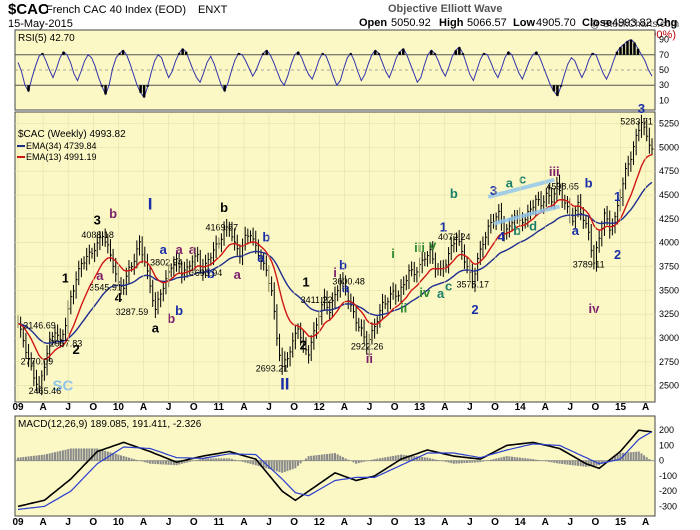  Describe the element at coordinates (634, 24) in the screenshot. I see `credit: @ StockCharts.com` at that location.